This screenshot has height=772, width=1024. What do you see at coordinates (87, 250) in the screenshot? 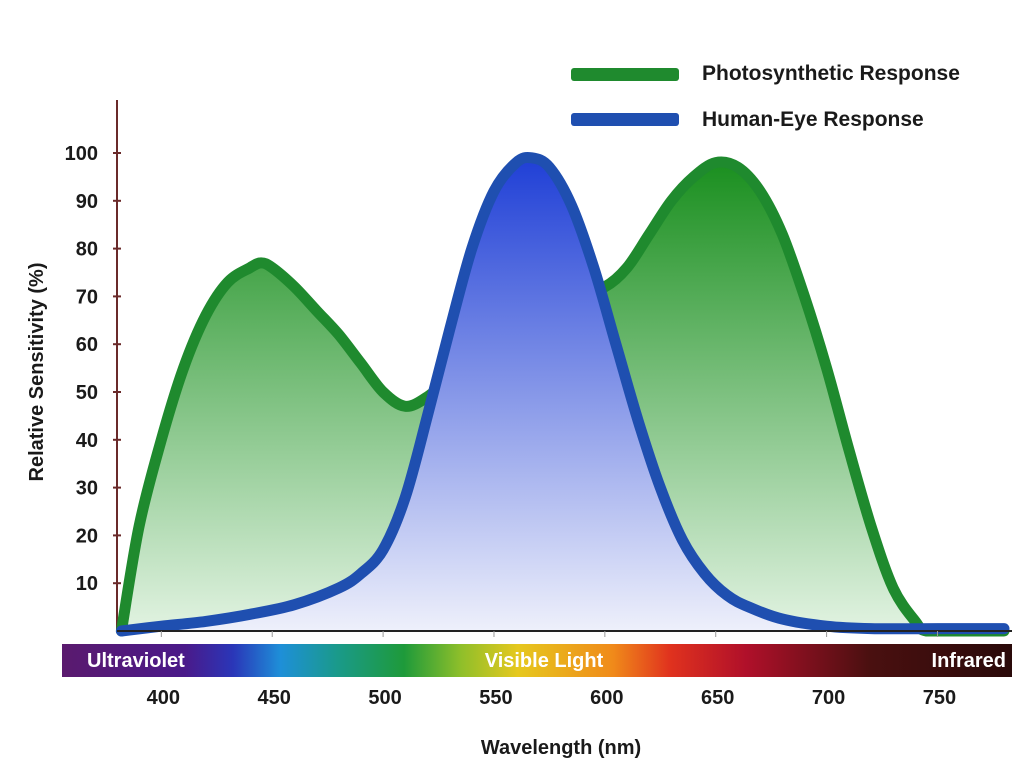
I see `y-tick-label: 80` at bounding box center [87, 250].